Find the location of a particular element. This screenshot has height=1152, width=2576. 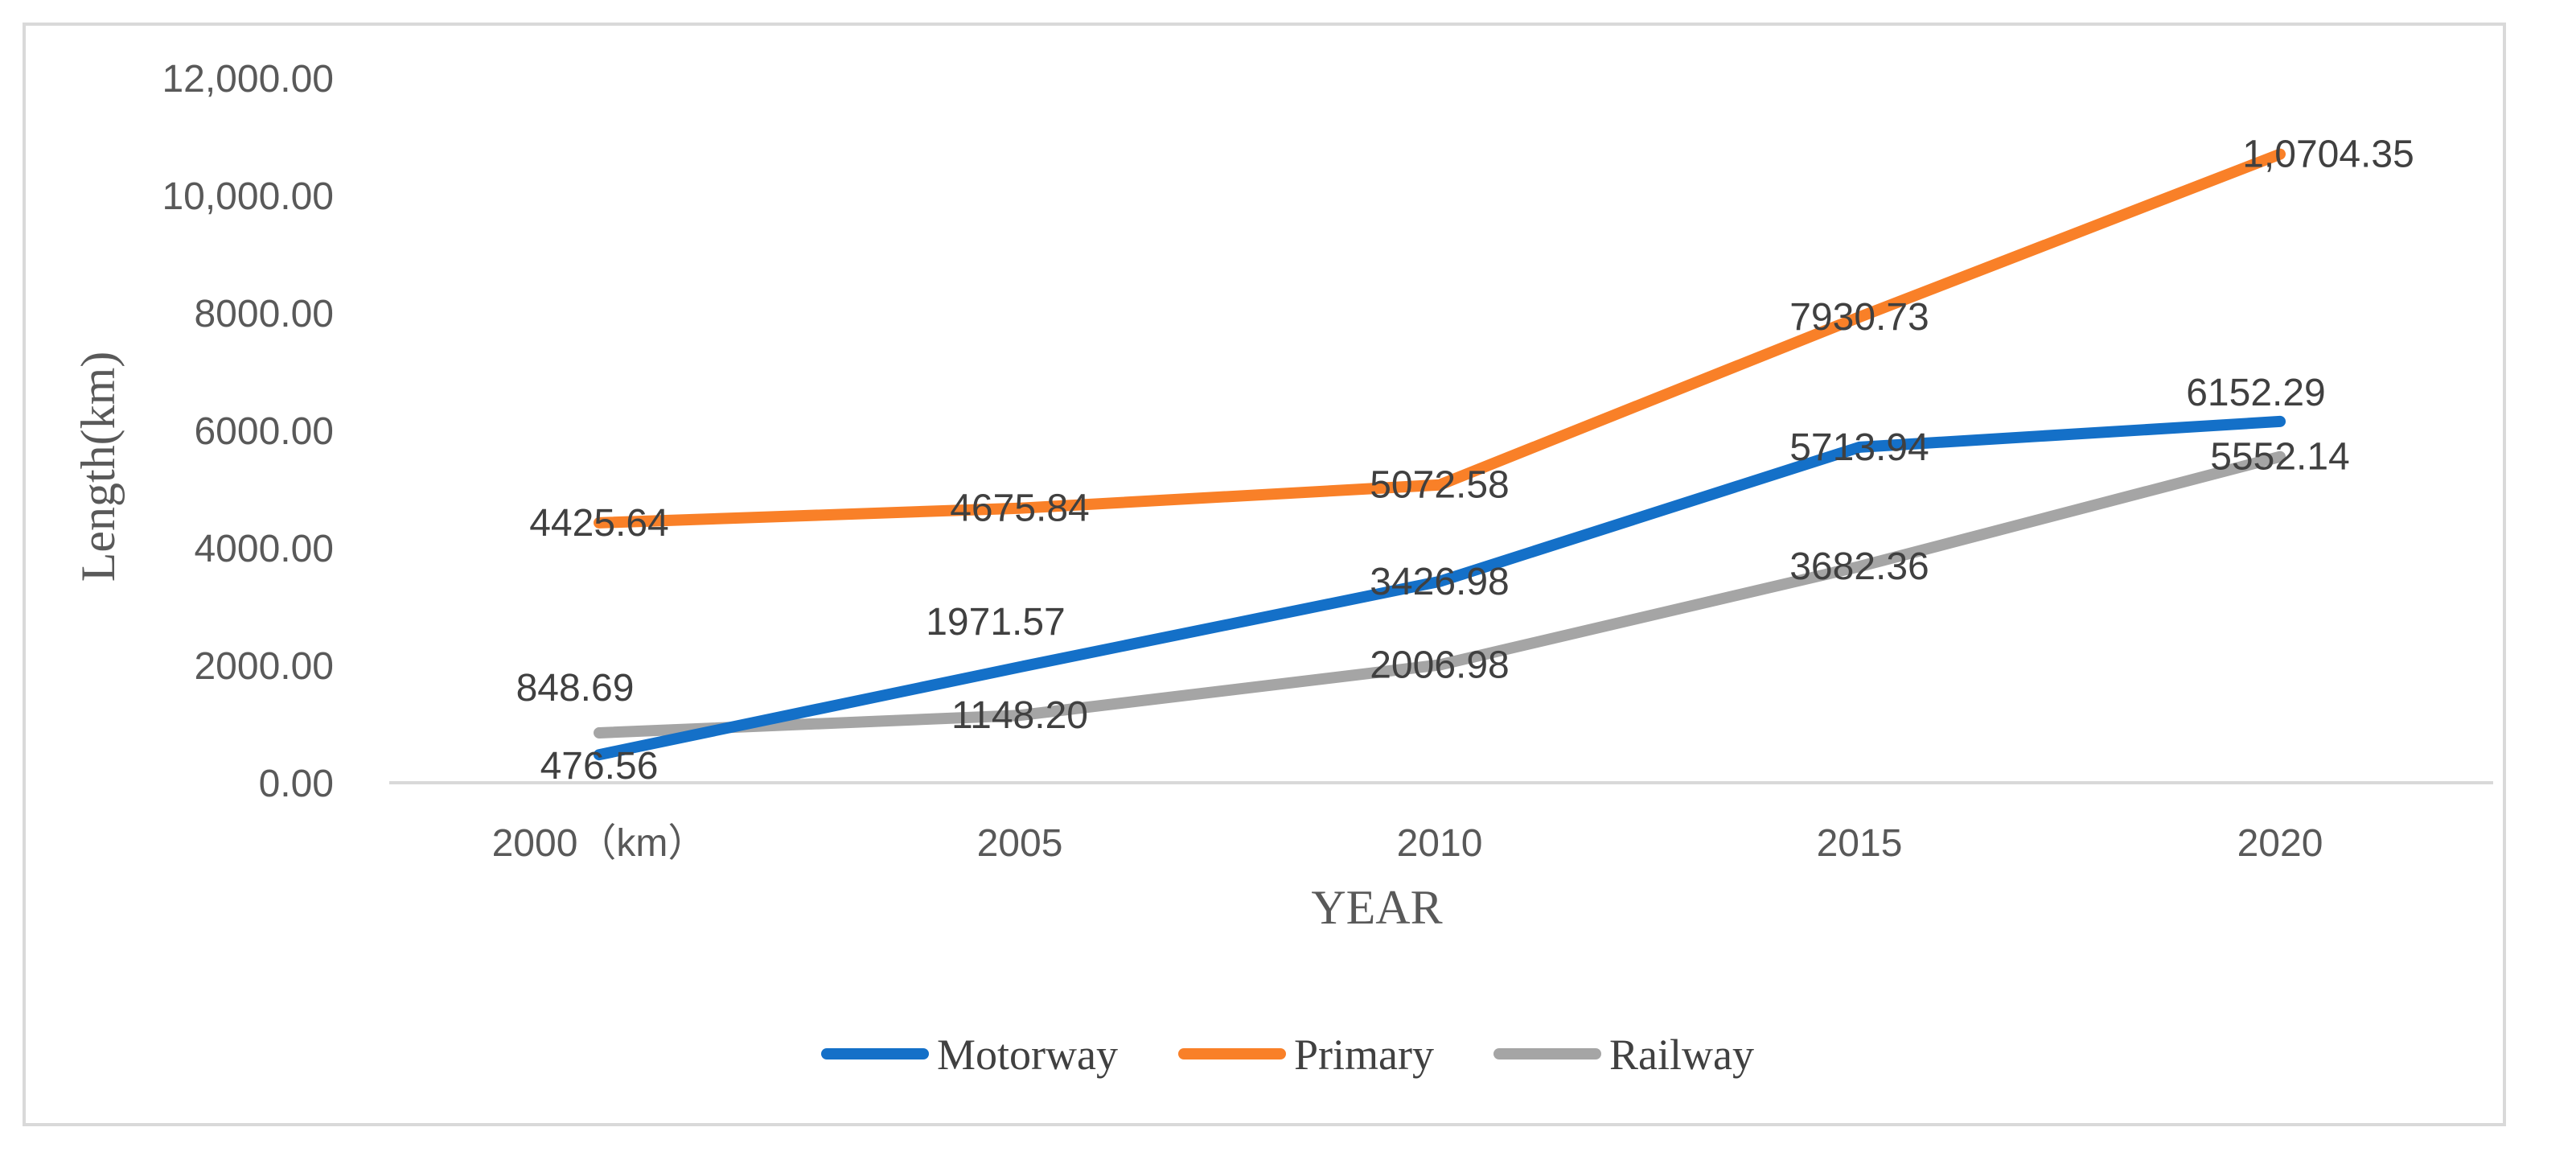

legend-label-primary: Primary is located at coordinates (1364, 1055).